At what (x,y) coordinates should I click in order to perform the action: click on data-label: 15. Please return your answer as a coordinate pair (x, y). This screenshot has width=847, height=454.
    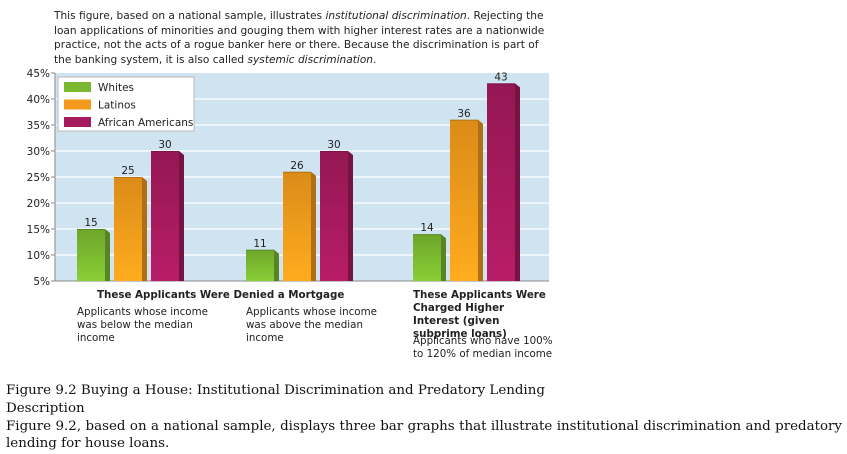
    Looking at the image, I should click on (90, 223).